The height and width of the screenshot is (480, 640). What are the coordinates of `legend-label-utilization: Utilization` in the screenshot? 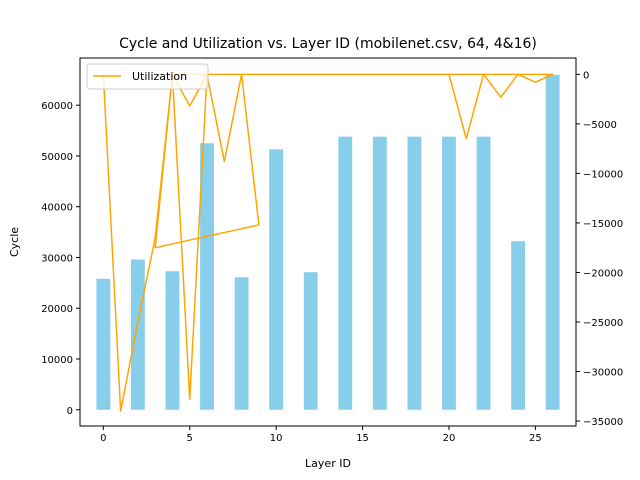 It's located at (159, 76).